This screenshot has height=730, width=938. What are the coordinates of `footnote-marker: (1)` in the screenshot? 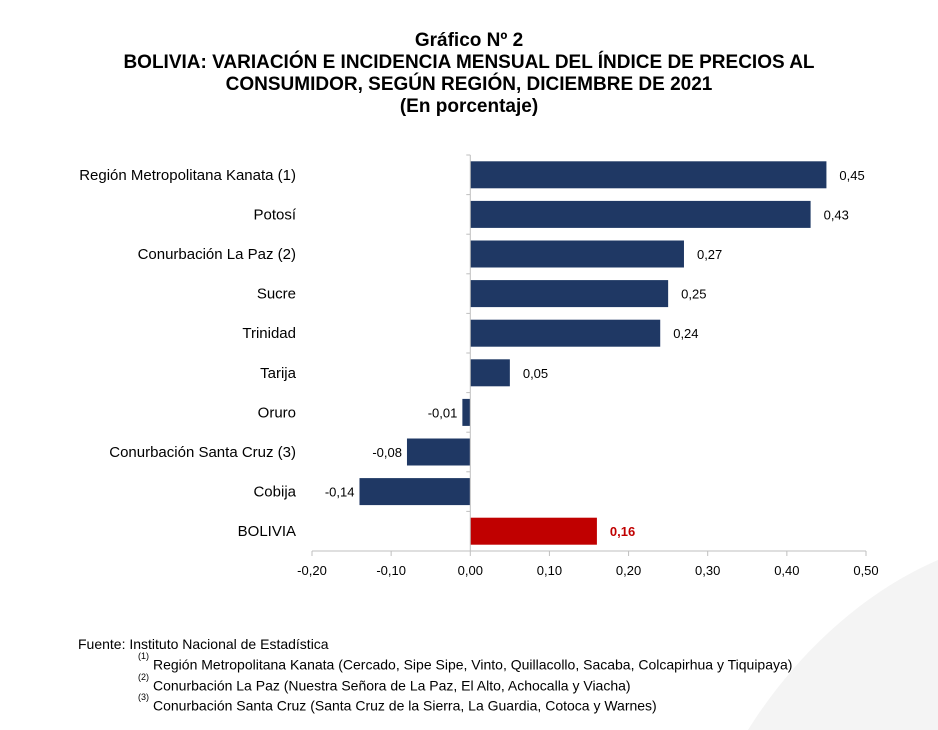 It's located at (143, 656).